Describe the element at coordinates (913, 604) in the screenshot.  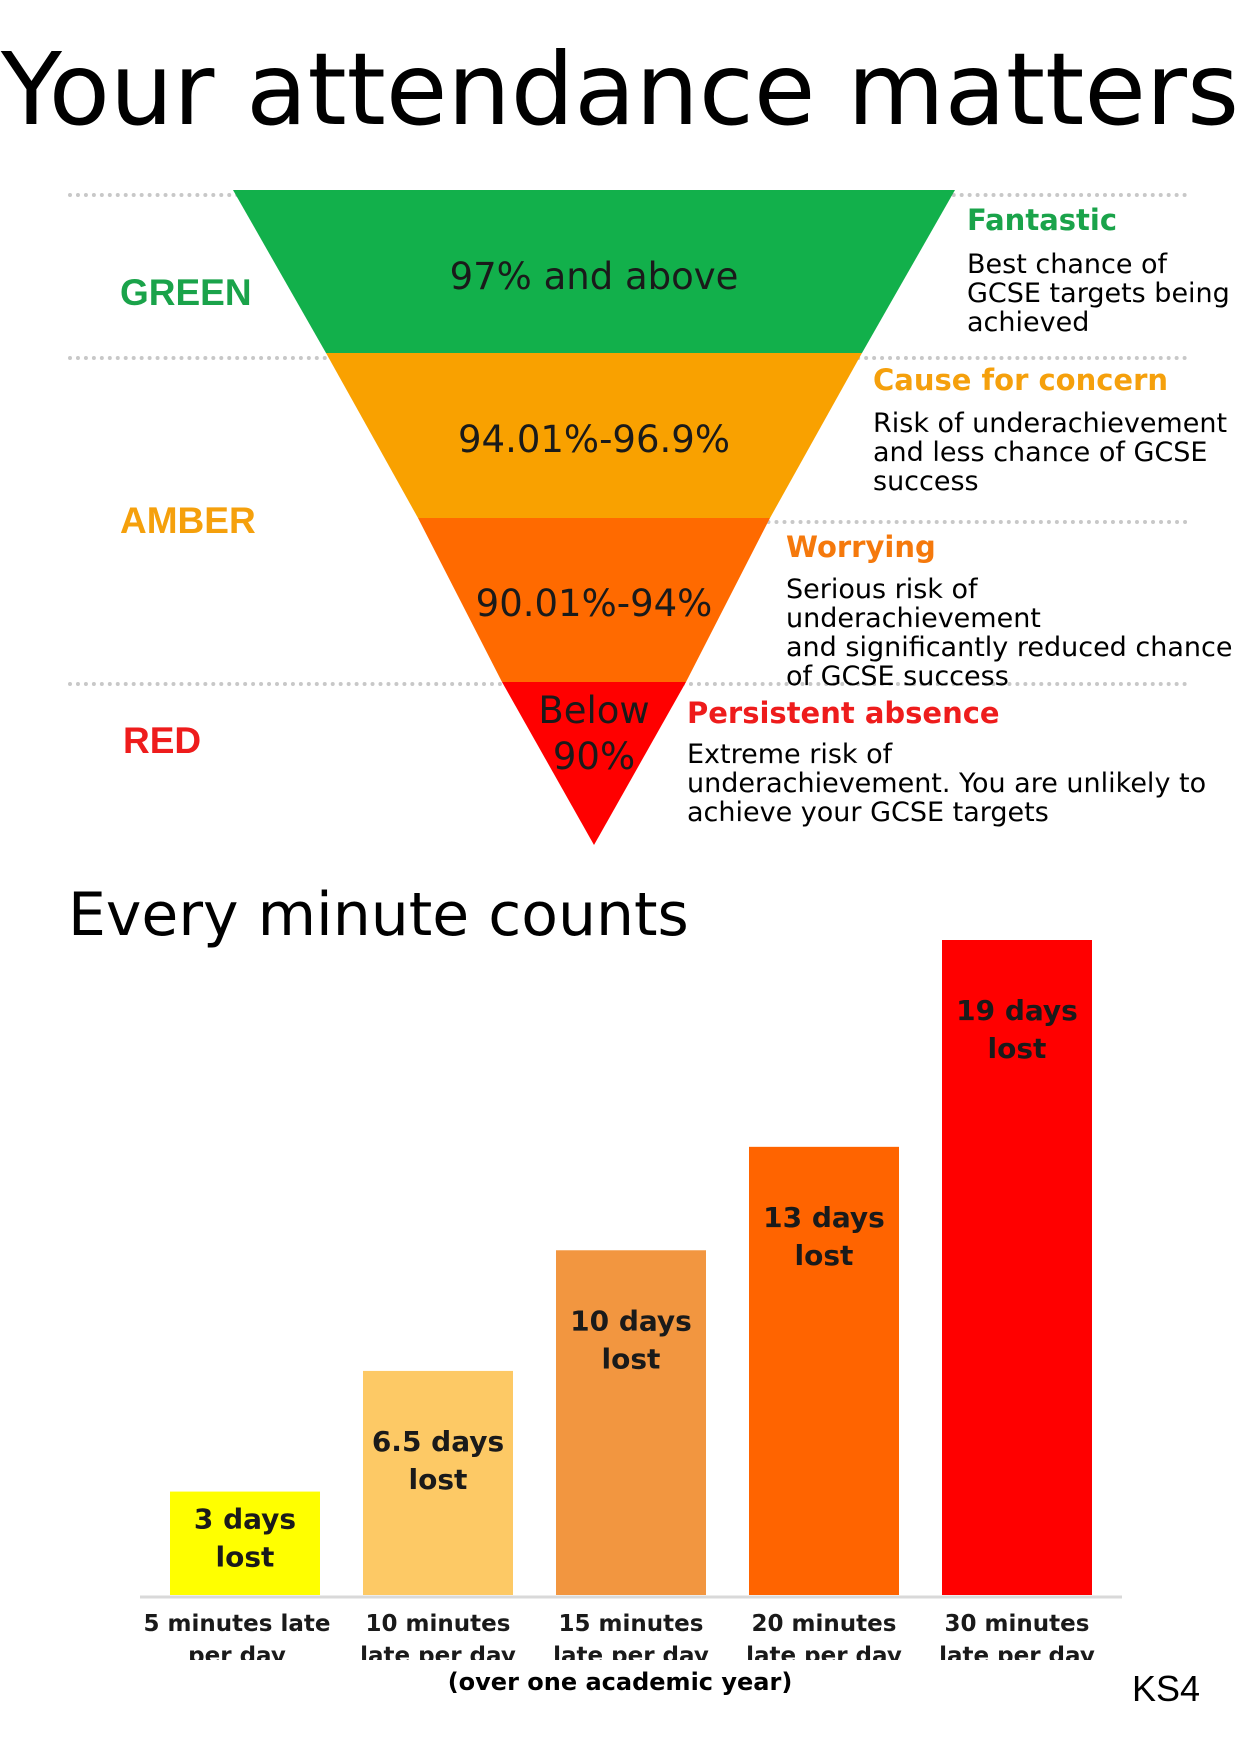
I see `desc-line: Serious risk of underachievement` at that location.